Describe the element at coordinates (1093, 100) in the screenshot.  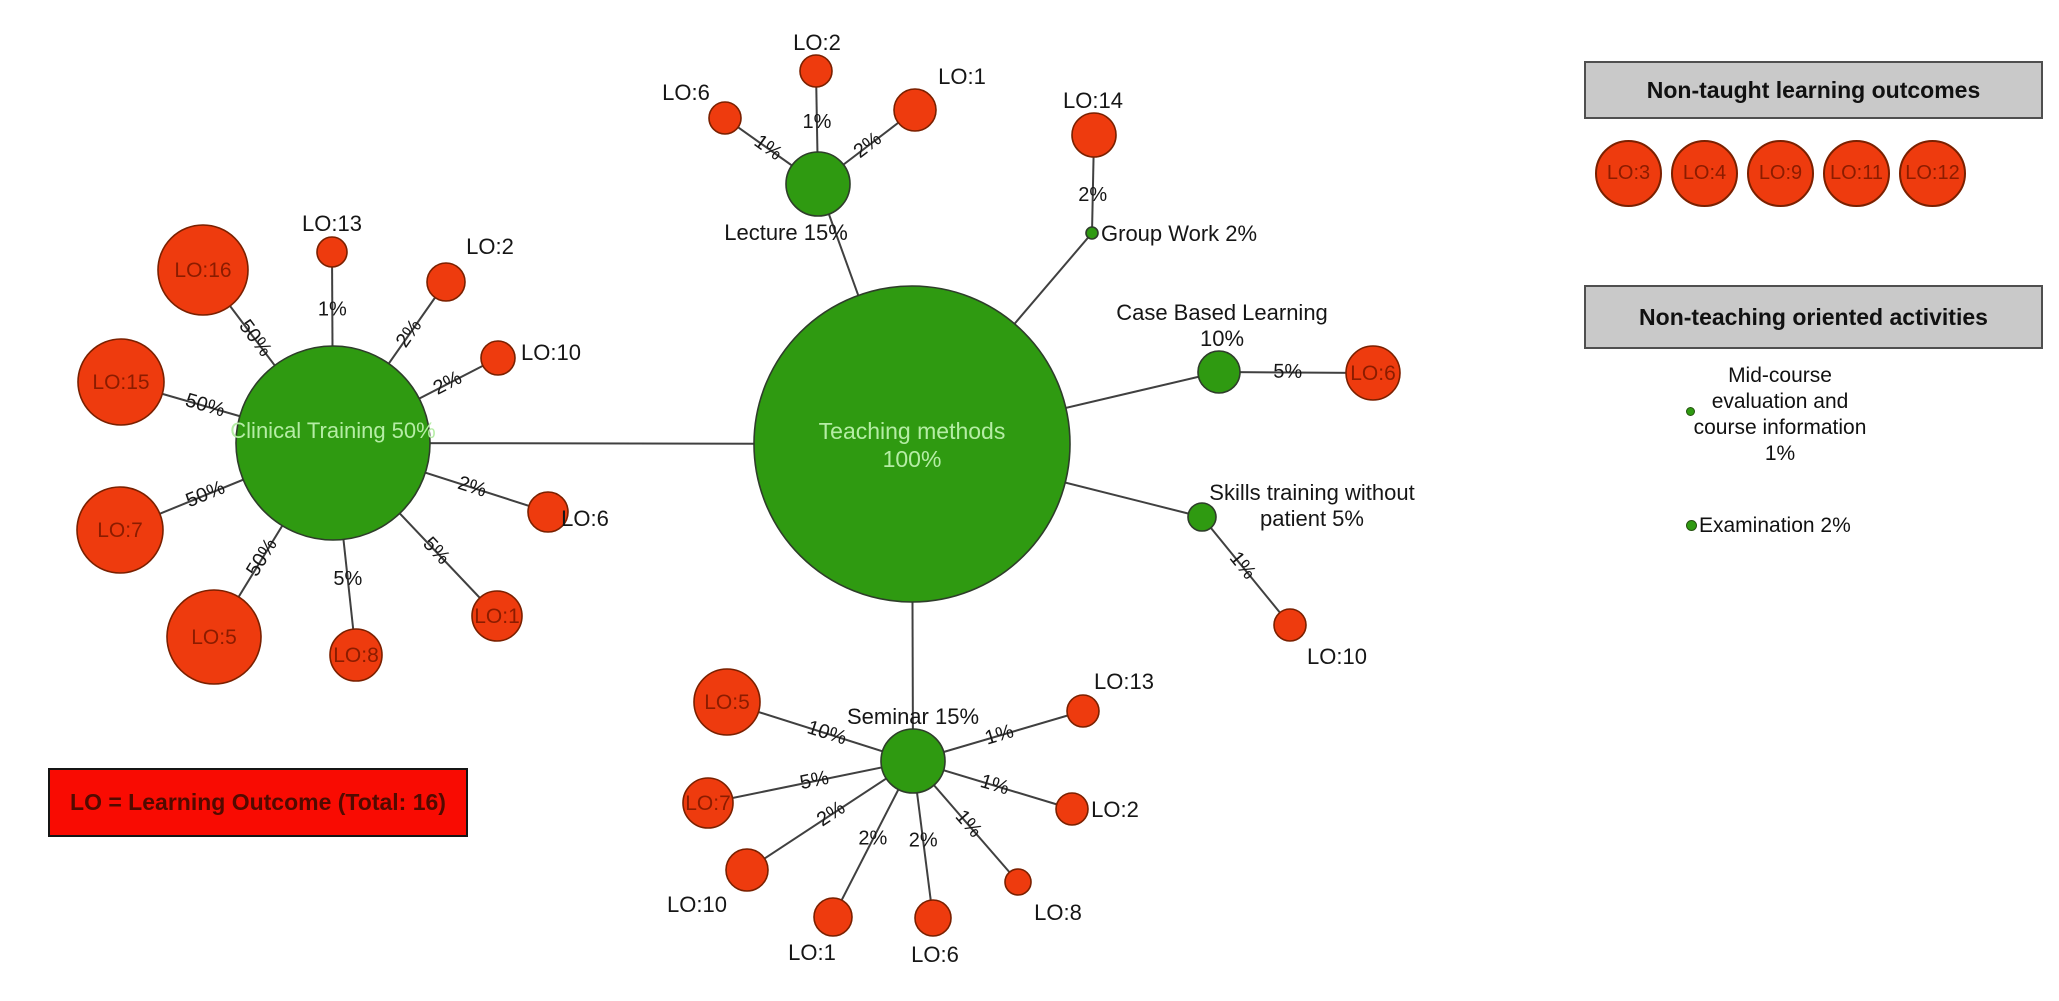
I see `node-label-lo14: LO:14` at that location.